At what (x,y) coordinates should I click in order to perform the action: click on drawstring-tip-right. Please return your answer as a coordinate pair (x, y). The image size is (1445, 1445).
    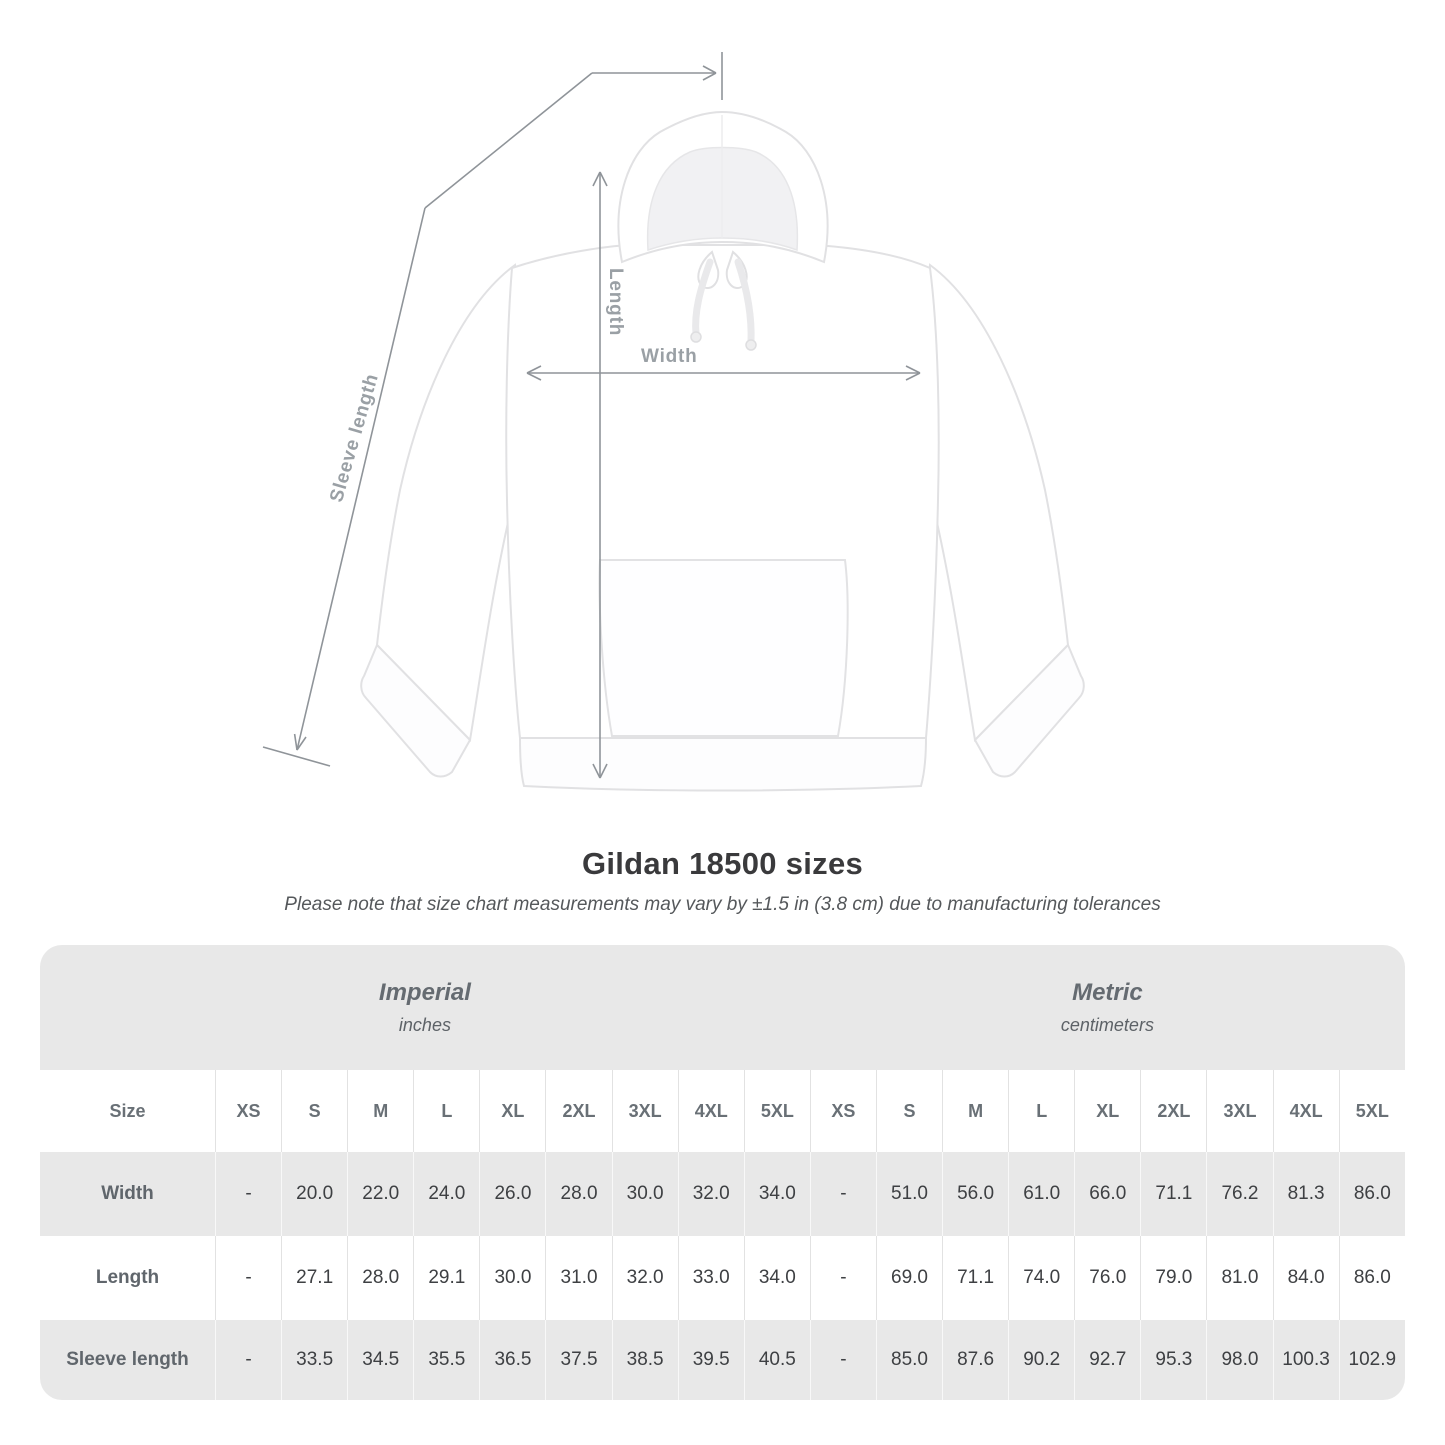
    Looking at the image, I should click on (751, 345).